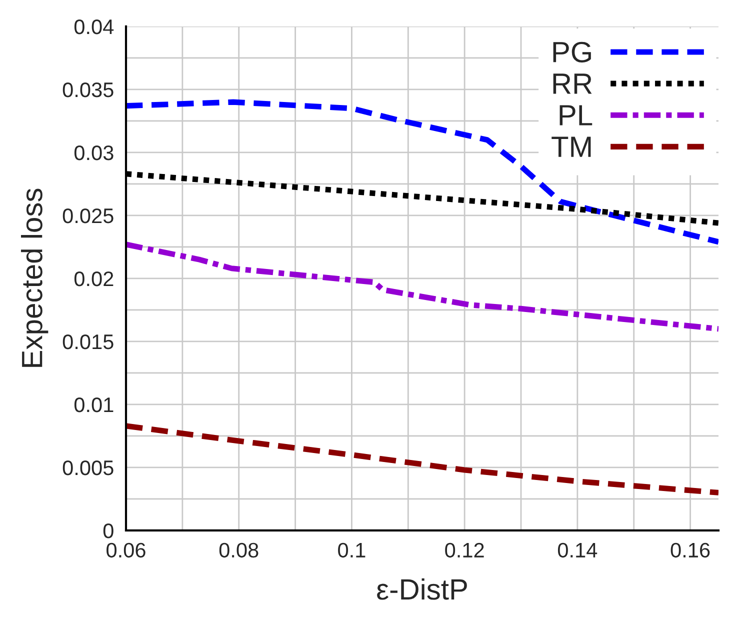 The width and height of the screenshot is (750, 630). I want to click on y-tick-label: 0.01, so click(94, 404).